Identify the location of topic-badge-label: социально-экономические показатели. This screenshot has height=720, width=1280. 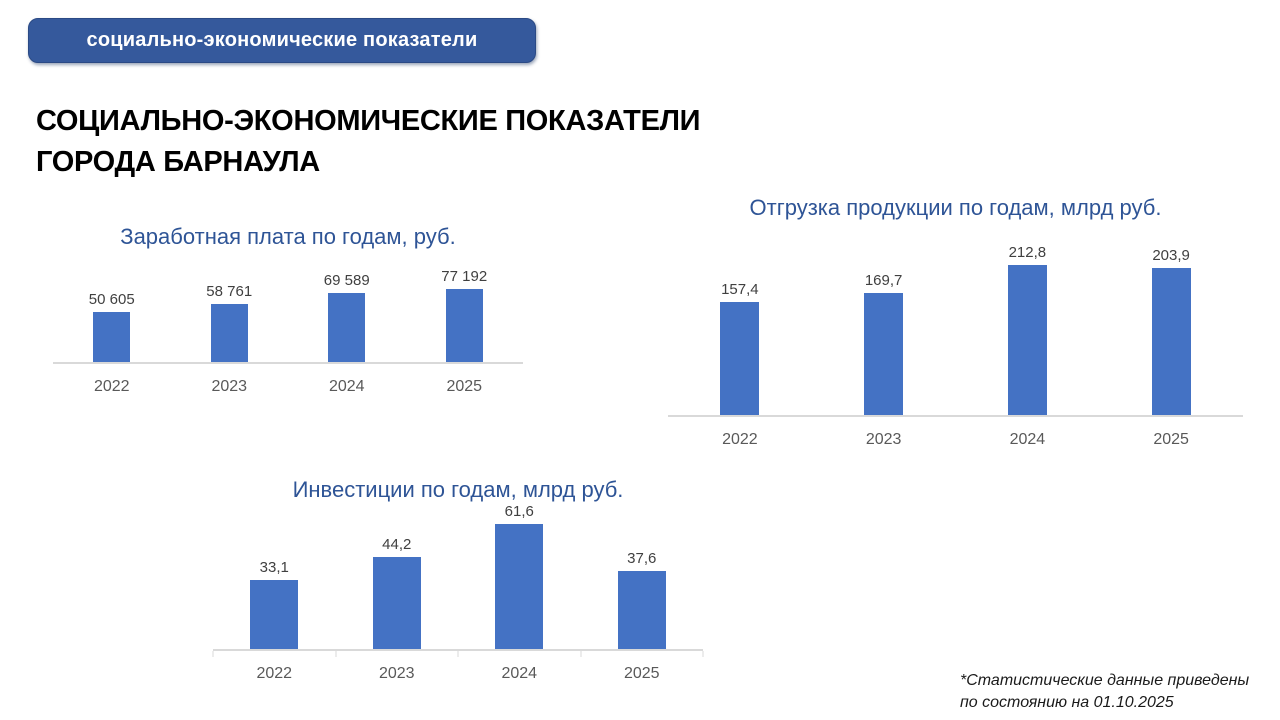
(282, 40).